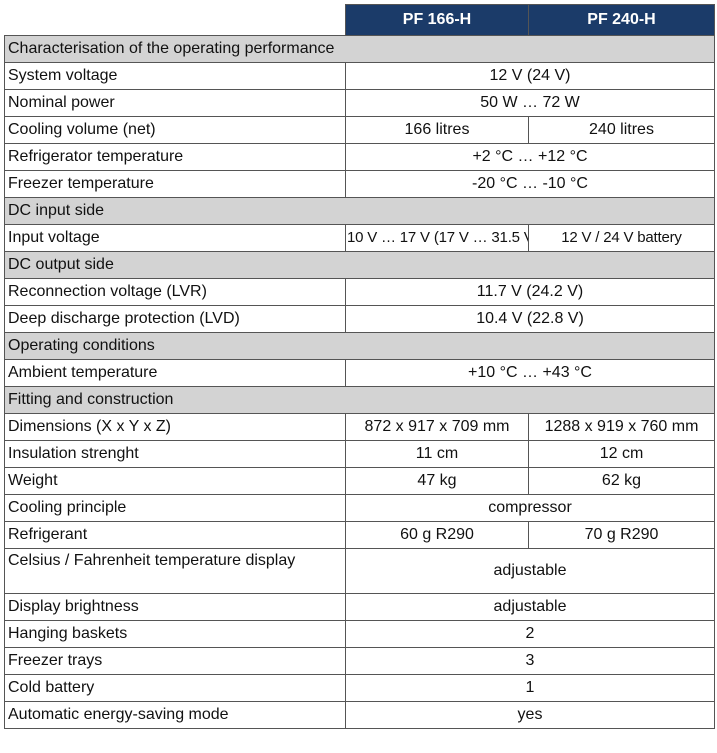 The height and width of the screenshot is (753, 717). Describe the element at coordinates (175, 661) in the screenshot. I see `row-label: Freezer trays` at that location.